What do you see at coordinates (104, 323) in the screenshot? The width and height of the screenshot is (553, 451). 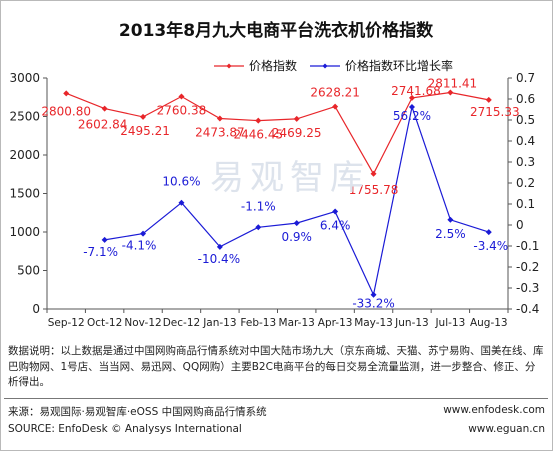 I see `x-tick-label: Oct-12` at bounding box center [104, 323].